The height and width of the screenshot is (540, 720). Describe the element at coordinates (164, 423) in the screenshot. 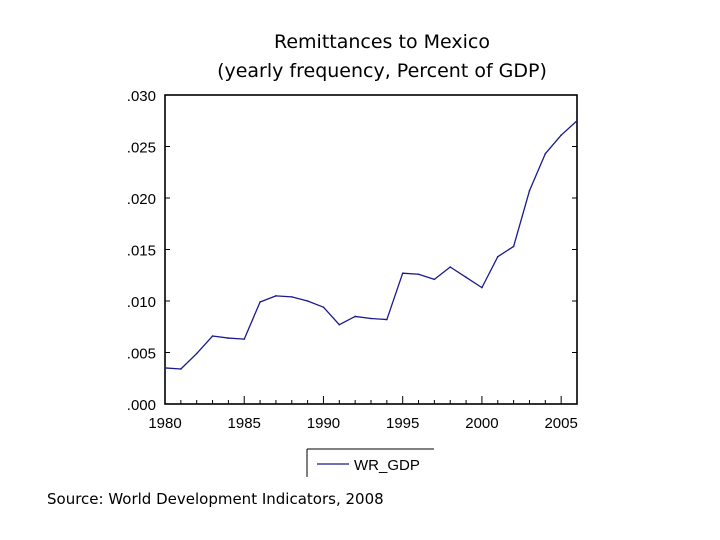

I see `x-tick-label: 1980` at that location.